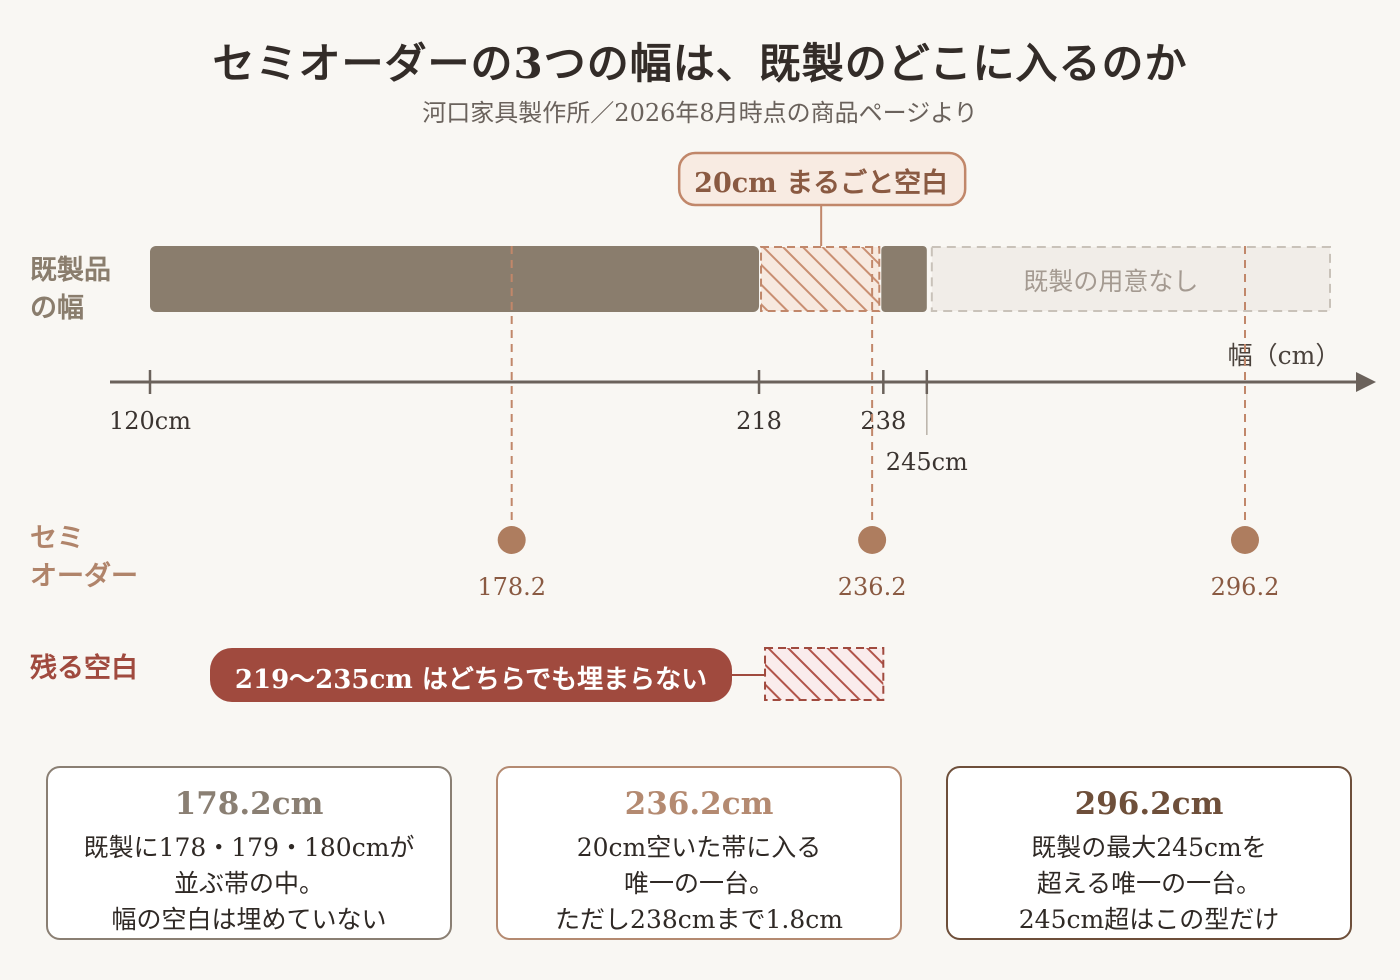  Describe the element at coordinates (249, 847) in the screenshot. I see `card-line: 既製に178・179・180cmが` at that location.